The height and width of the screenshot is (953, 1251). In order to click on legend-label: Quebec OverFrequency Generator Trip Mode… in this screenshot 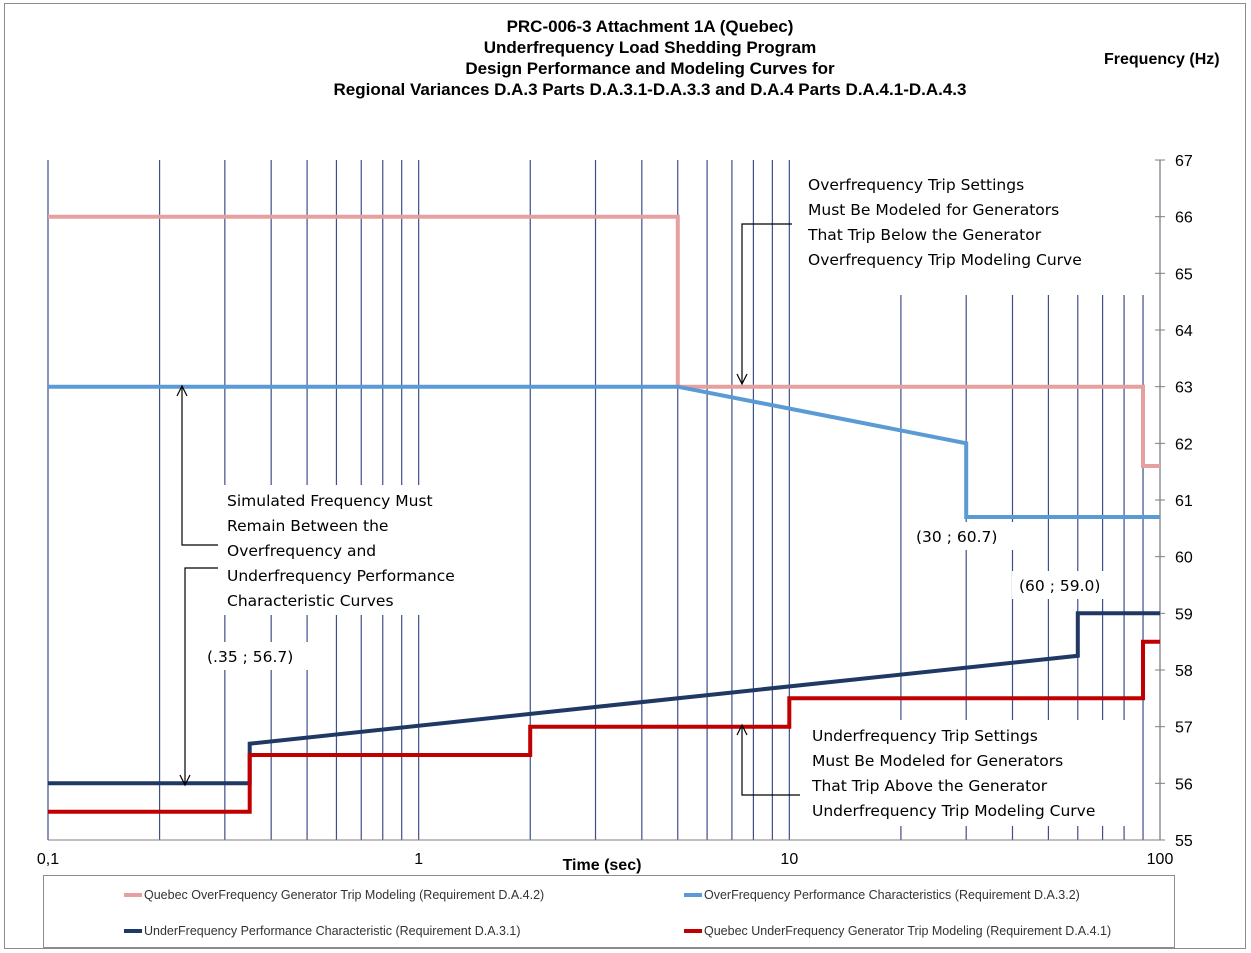, I will do `click(344, 895)`.